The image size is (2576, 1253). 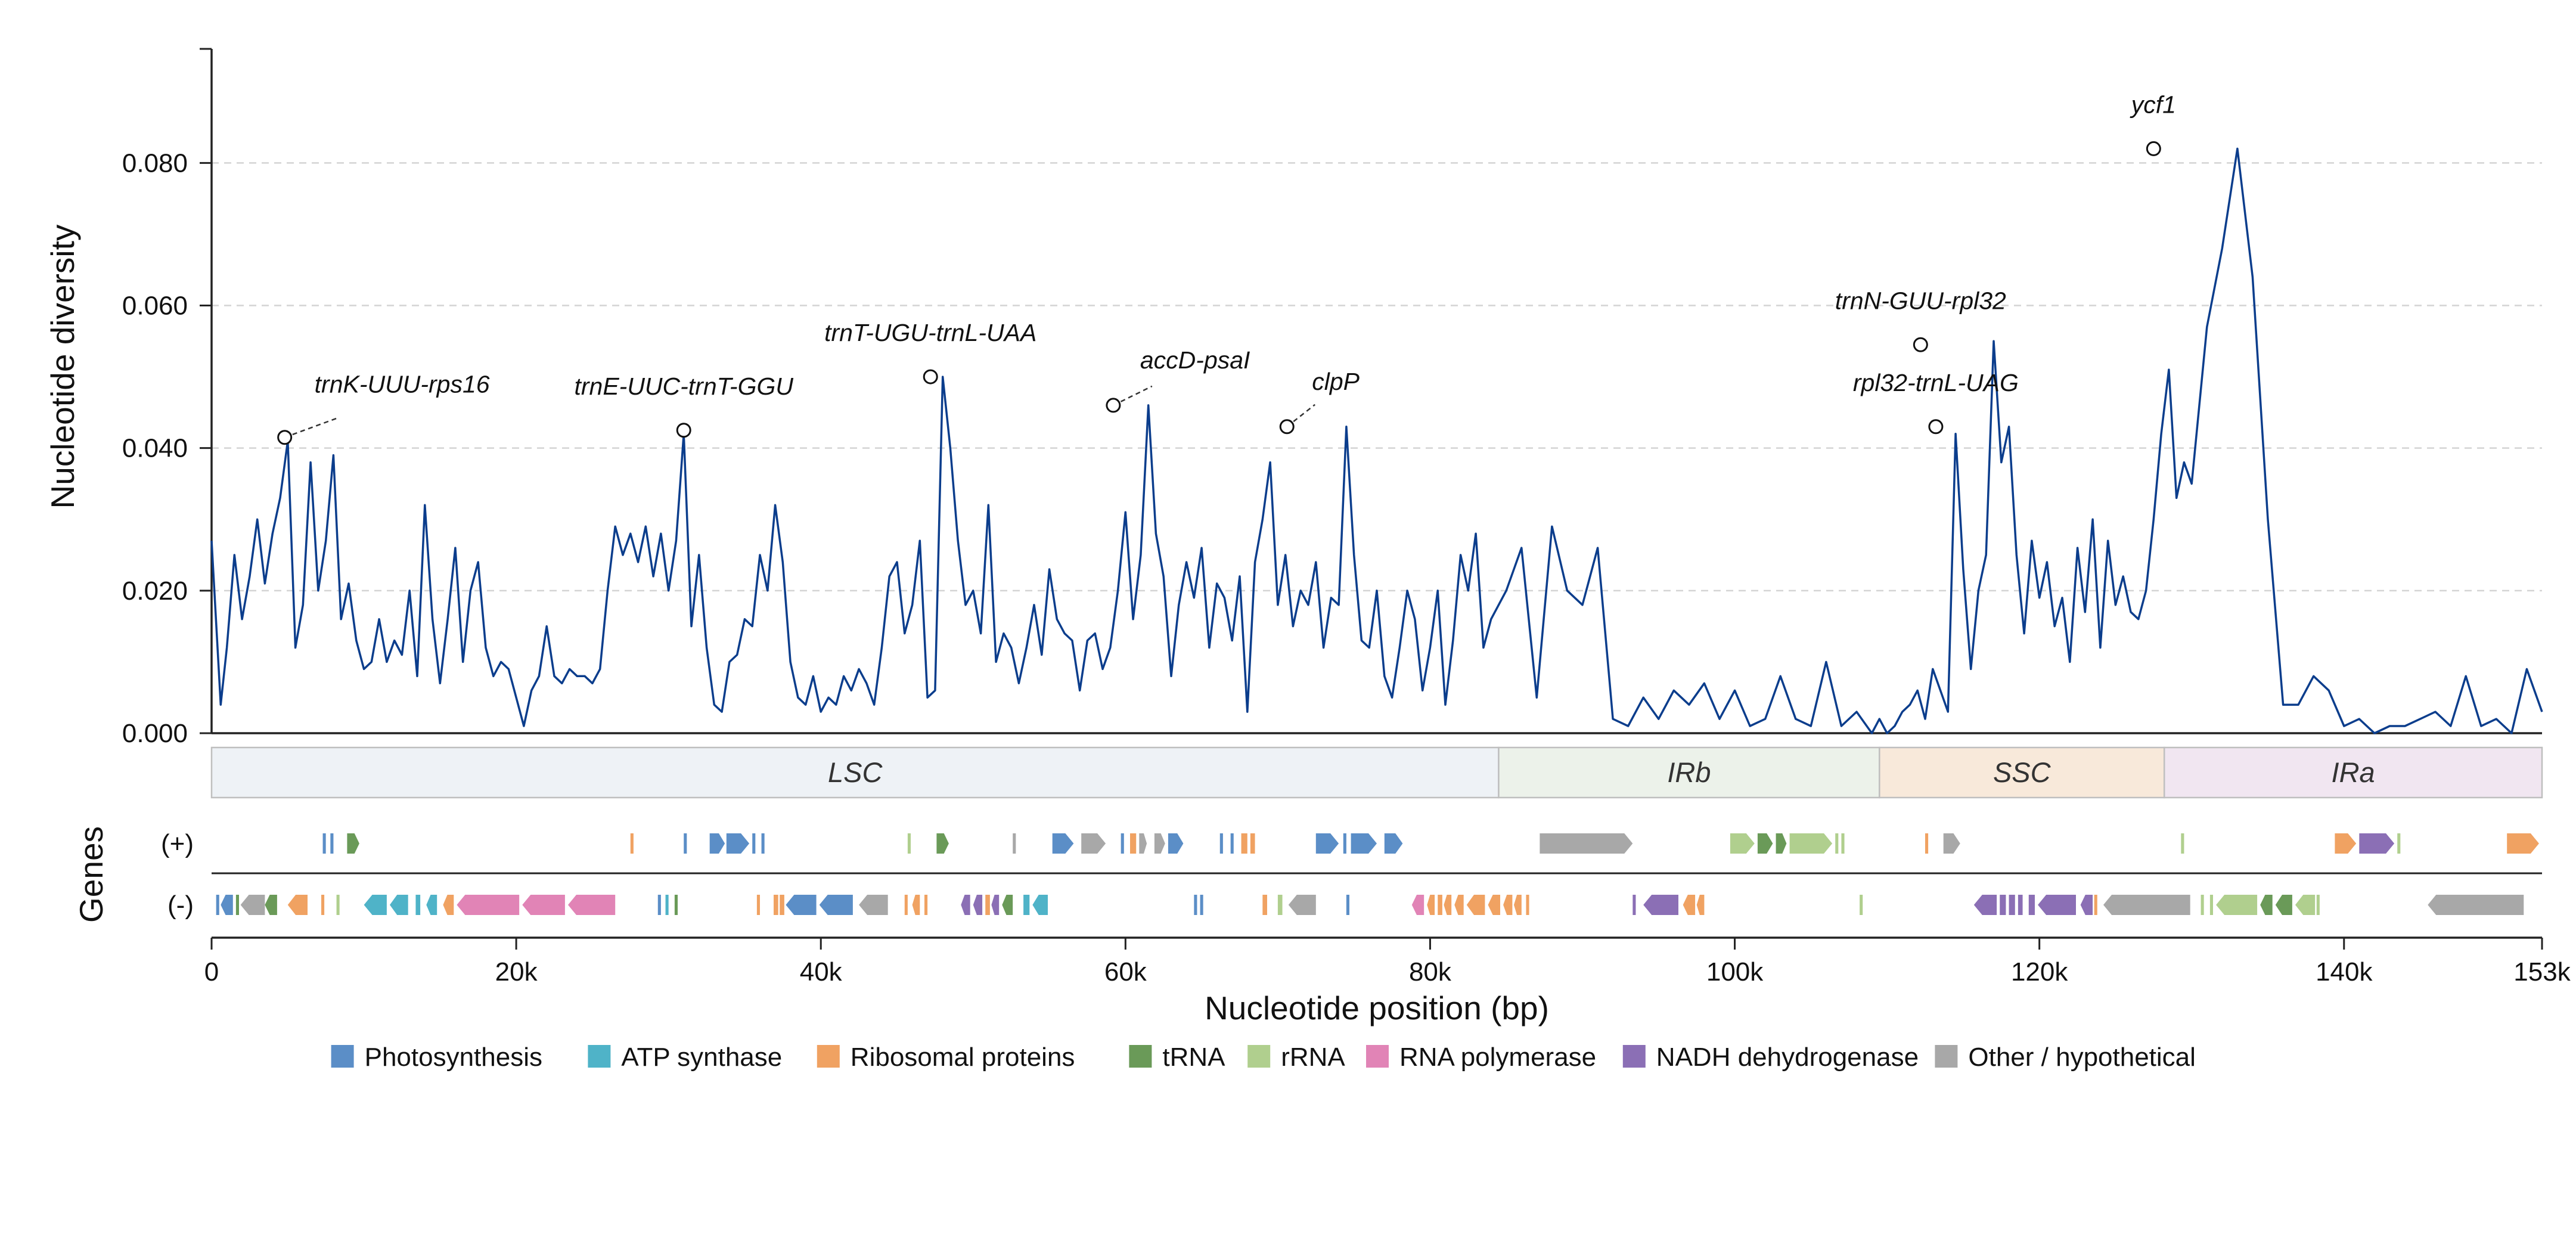 I want to click on x-tick-label: 140k, so click(x=2344, y=972).